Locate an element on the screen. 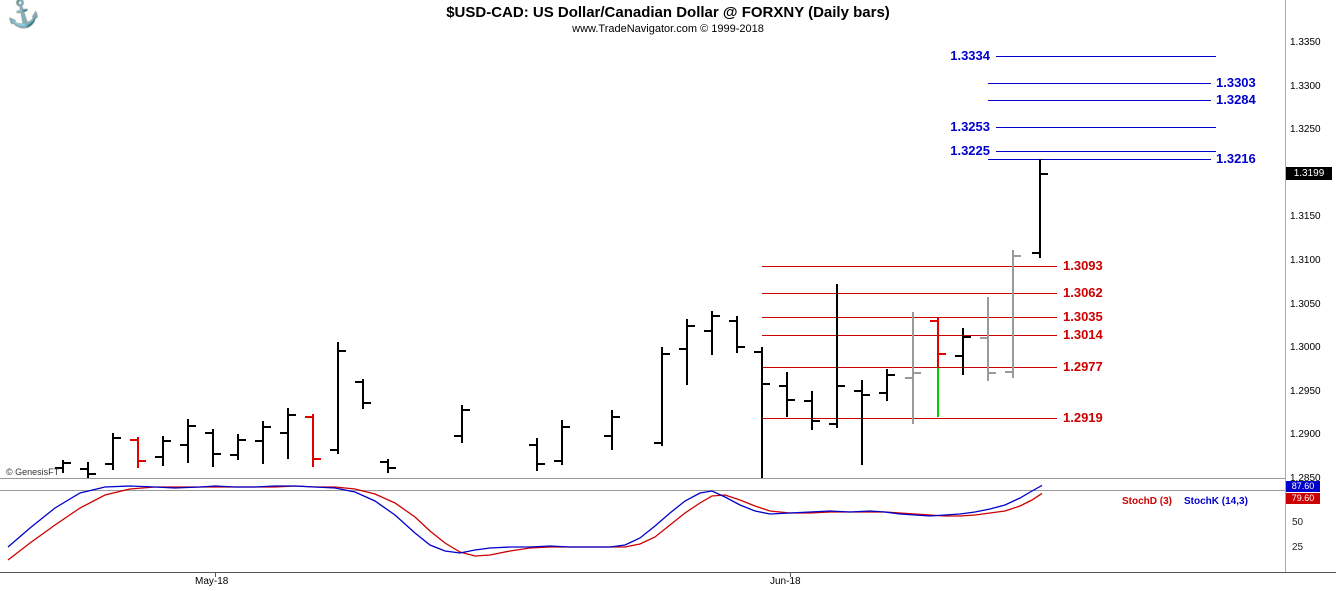 The height and width of the screenshot is (591, 1336). resistance-label: 1.3334 is located at coordinates (970, 55).